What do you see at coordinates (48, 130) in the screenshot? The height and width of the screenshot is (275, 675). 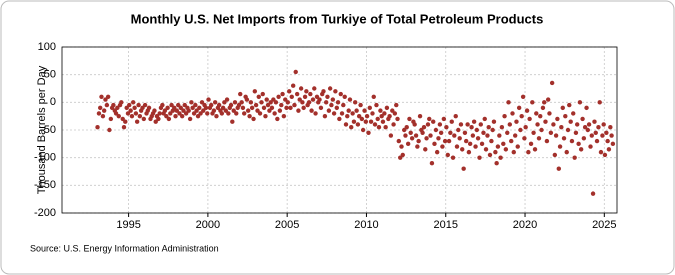 I see `y-tick-label: -50` at bounding box center [48, 130].